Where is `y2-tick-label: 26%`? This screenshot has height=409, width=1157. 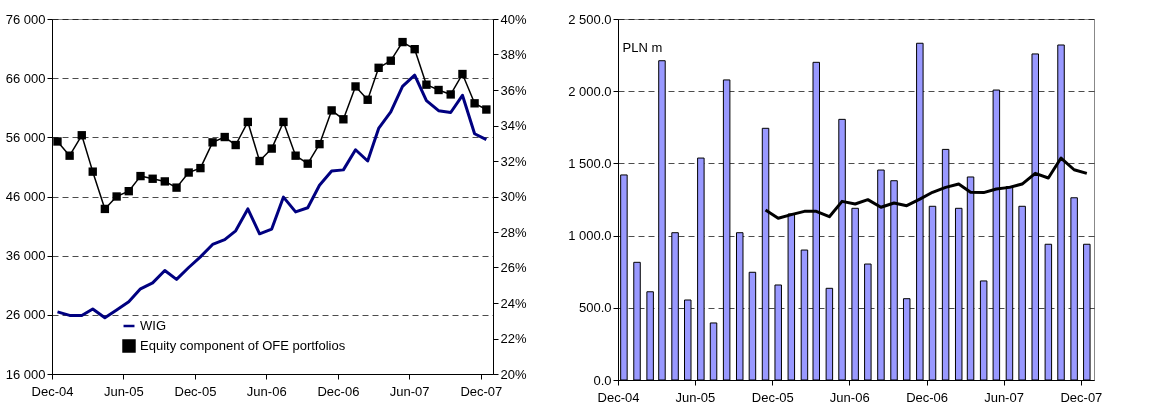 y2-tick-label: 26% is located at coordinates (513, 267).